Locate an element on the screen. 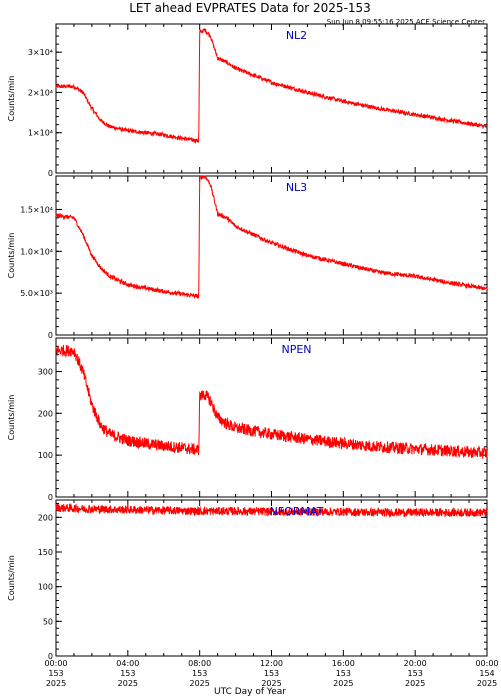  x-tick-label-line: 04:00 is located at coordinates (127, 663).